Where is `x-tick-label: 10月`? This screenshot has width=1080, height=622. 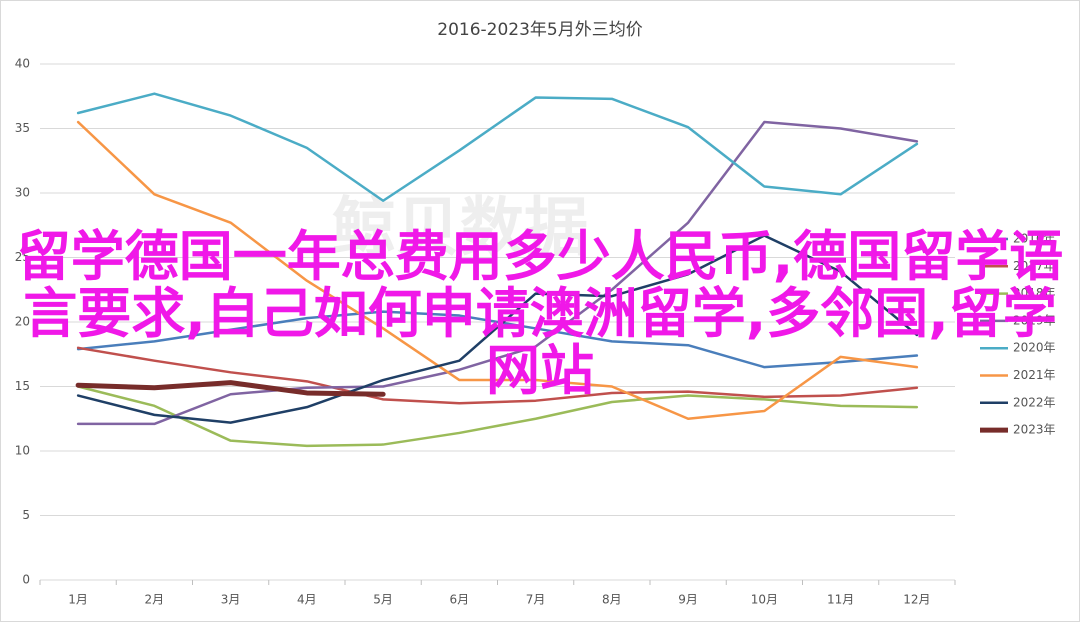 x-tick-label: 10月 is located at coordinates (764, 600).